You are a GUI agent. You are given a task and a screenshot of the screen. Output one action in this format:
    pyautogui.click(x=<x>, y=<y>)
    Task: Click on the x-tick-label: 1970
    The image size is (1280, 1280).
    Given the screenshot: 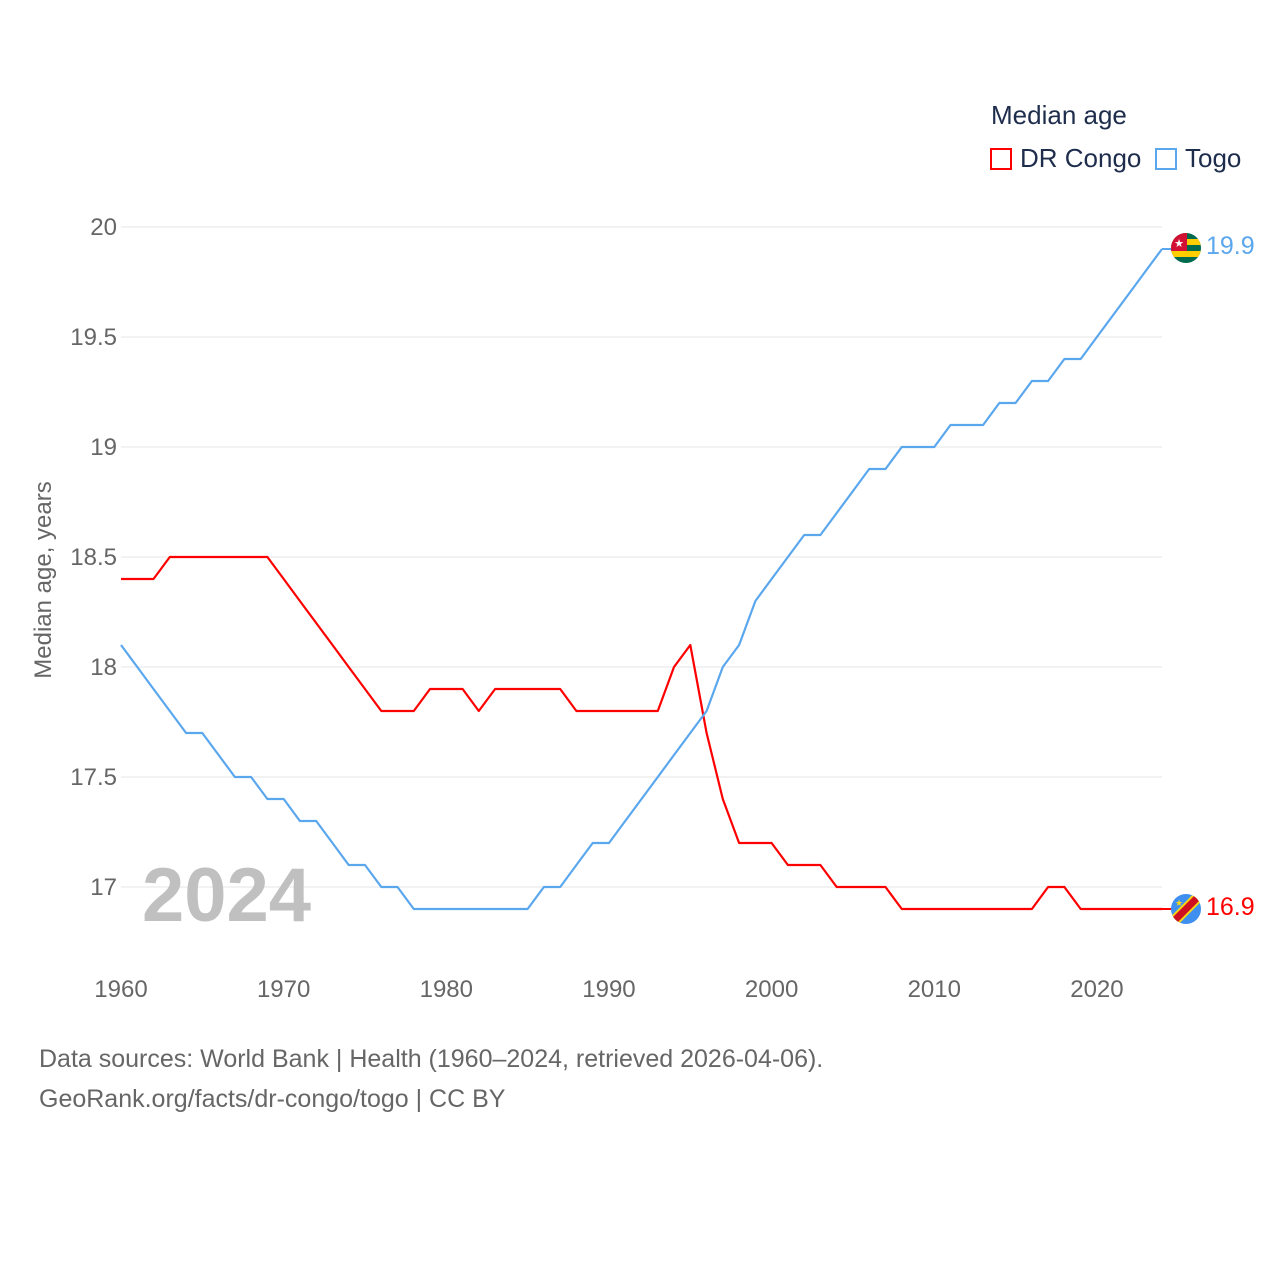 What is the action you would take?
    pyautogui.click(x=283, y=989)
    